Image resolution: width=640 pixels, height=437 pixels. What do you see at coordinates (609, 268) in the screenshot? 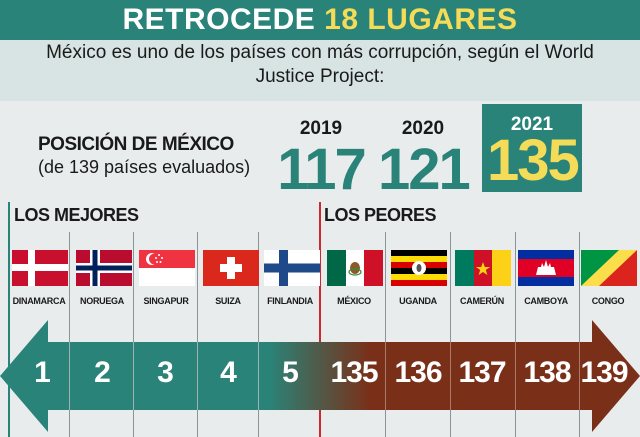
I see `congo-flag-icon` at bounding box center [609, 268].